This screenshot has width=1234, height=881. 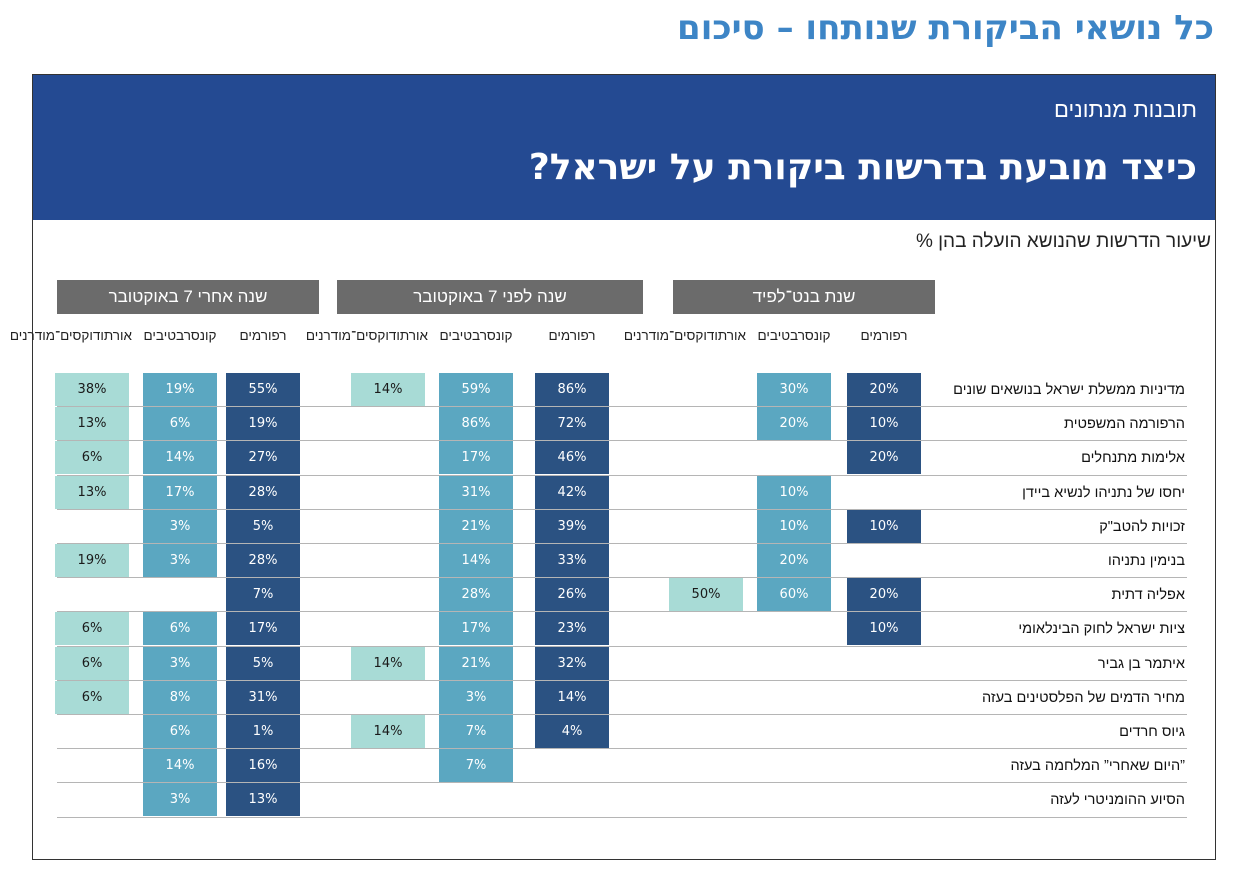 I want to click on data-cell: 50%, so click(x=706, y=595).